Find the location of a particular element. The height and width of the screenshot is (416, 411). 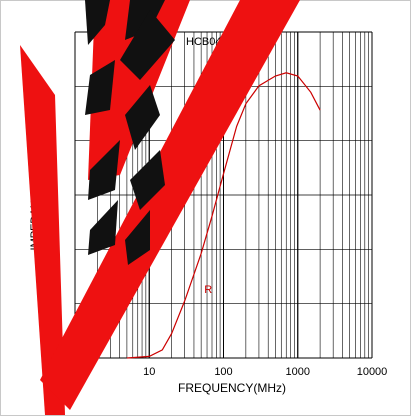

red-overlay-left is located at coordinates (42, 230).